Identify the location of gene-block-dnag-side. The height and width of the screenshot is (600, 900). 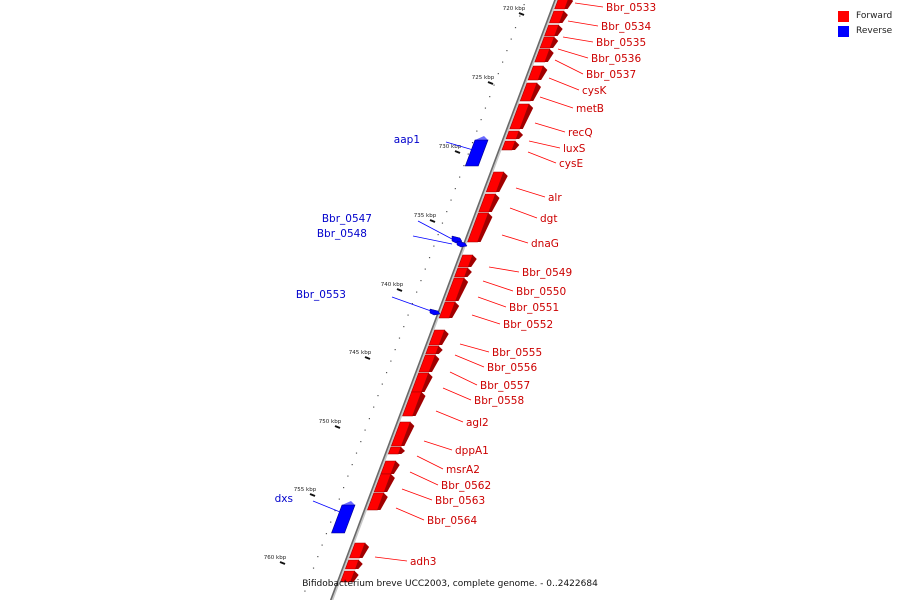
(485, 227).